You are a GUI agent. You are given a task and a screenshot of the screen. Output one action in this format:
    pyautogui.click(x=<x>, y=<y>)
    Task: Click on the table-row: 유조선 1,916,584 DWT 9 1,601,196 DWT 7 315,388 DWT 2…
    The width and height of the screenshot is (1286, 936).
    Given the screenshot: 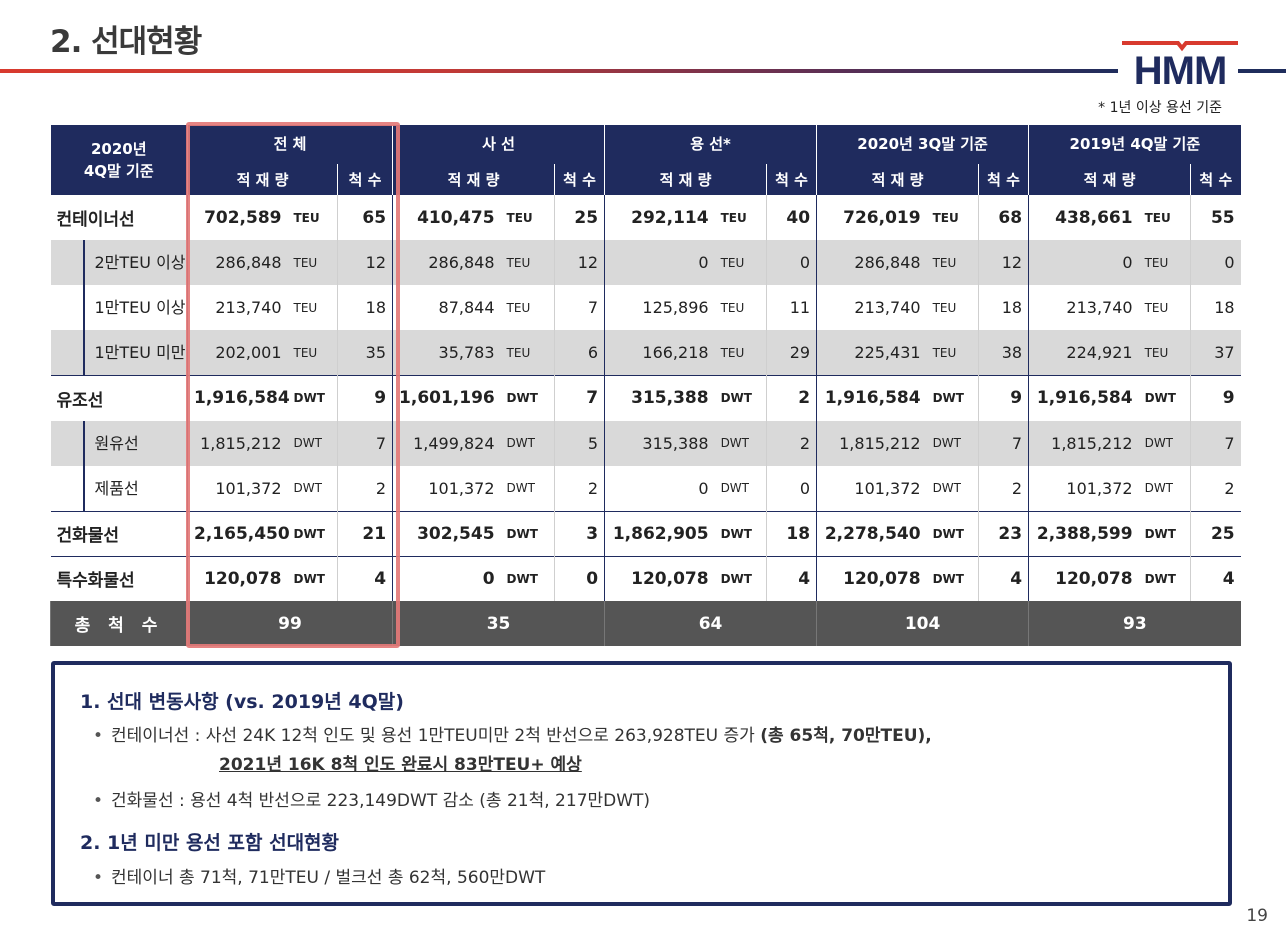 What is the action you would take?
    pyautogui.click(x=645, y=398)
    